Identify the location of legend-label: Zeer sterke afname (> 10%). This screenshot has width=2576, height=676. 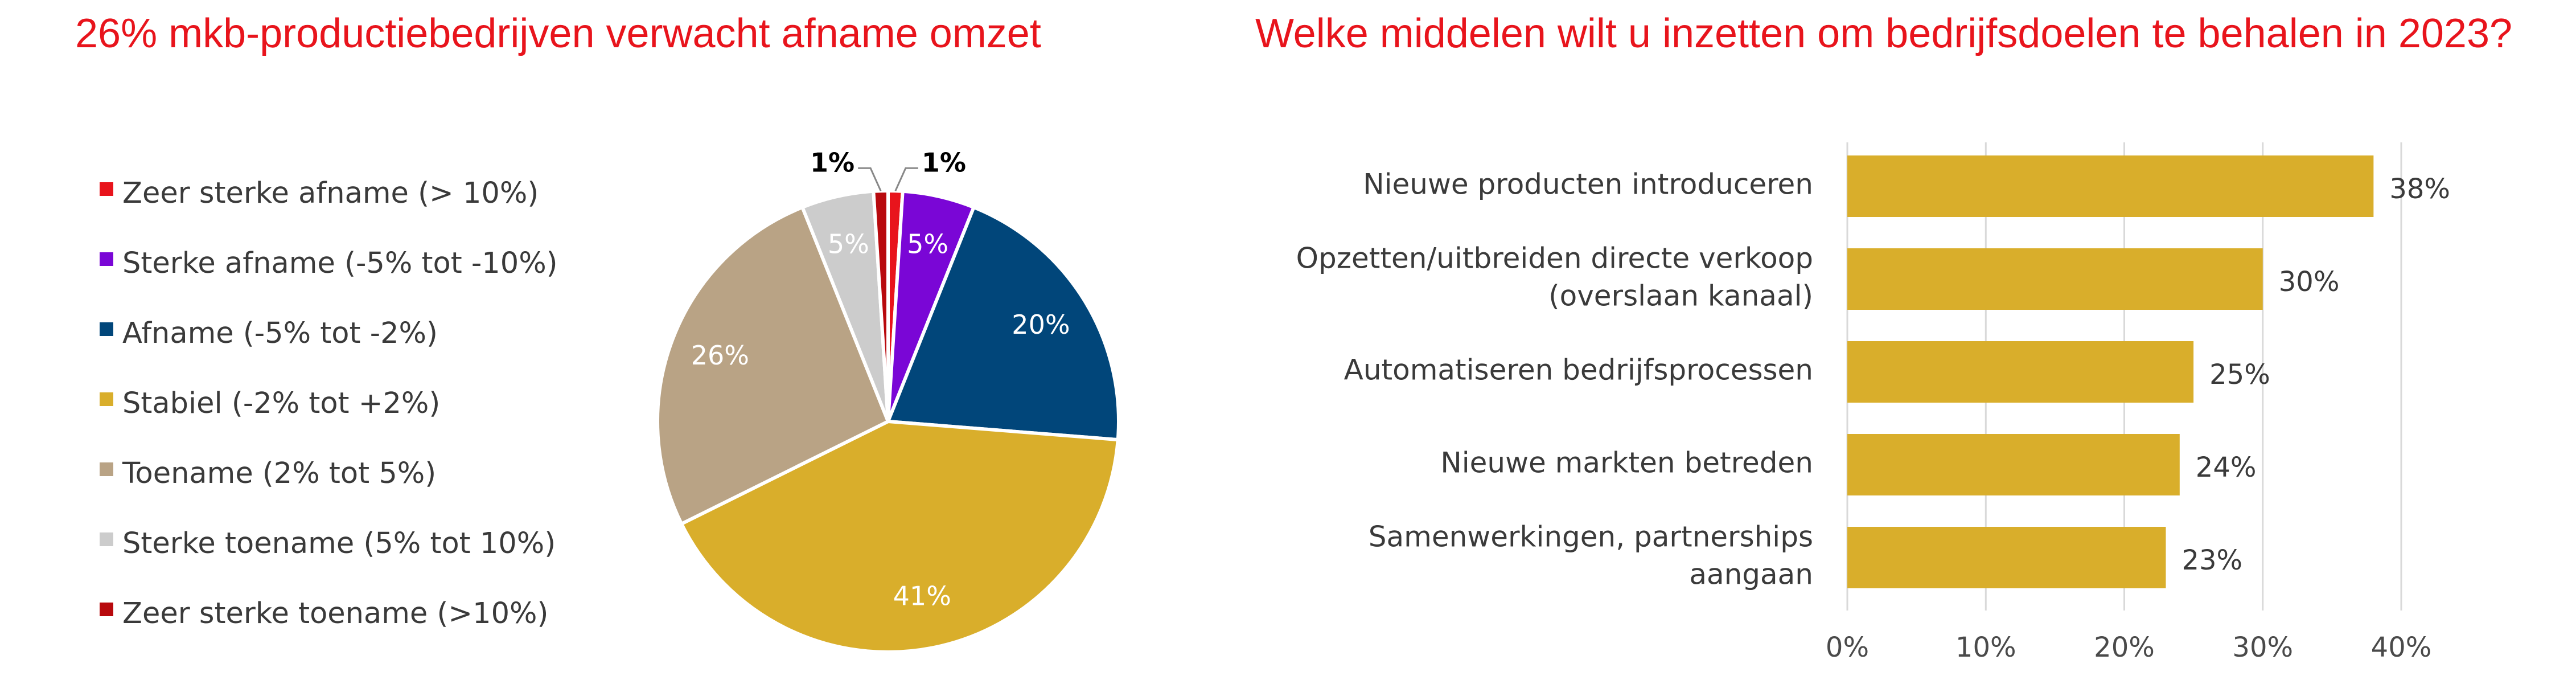
(330, 193).